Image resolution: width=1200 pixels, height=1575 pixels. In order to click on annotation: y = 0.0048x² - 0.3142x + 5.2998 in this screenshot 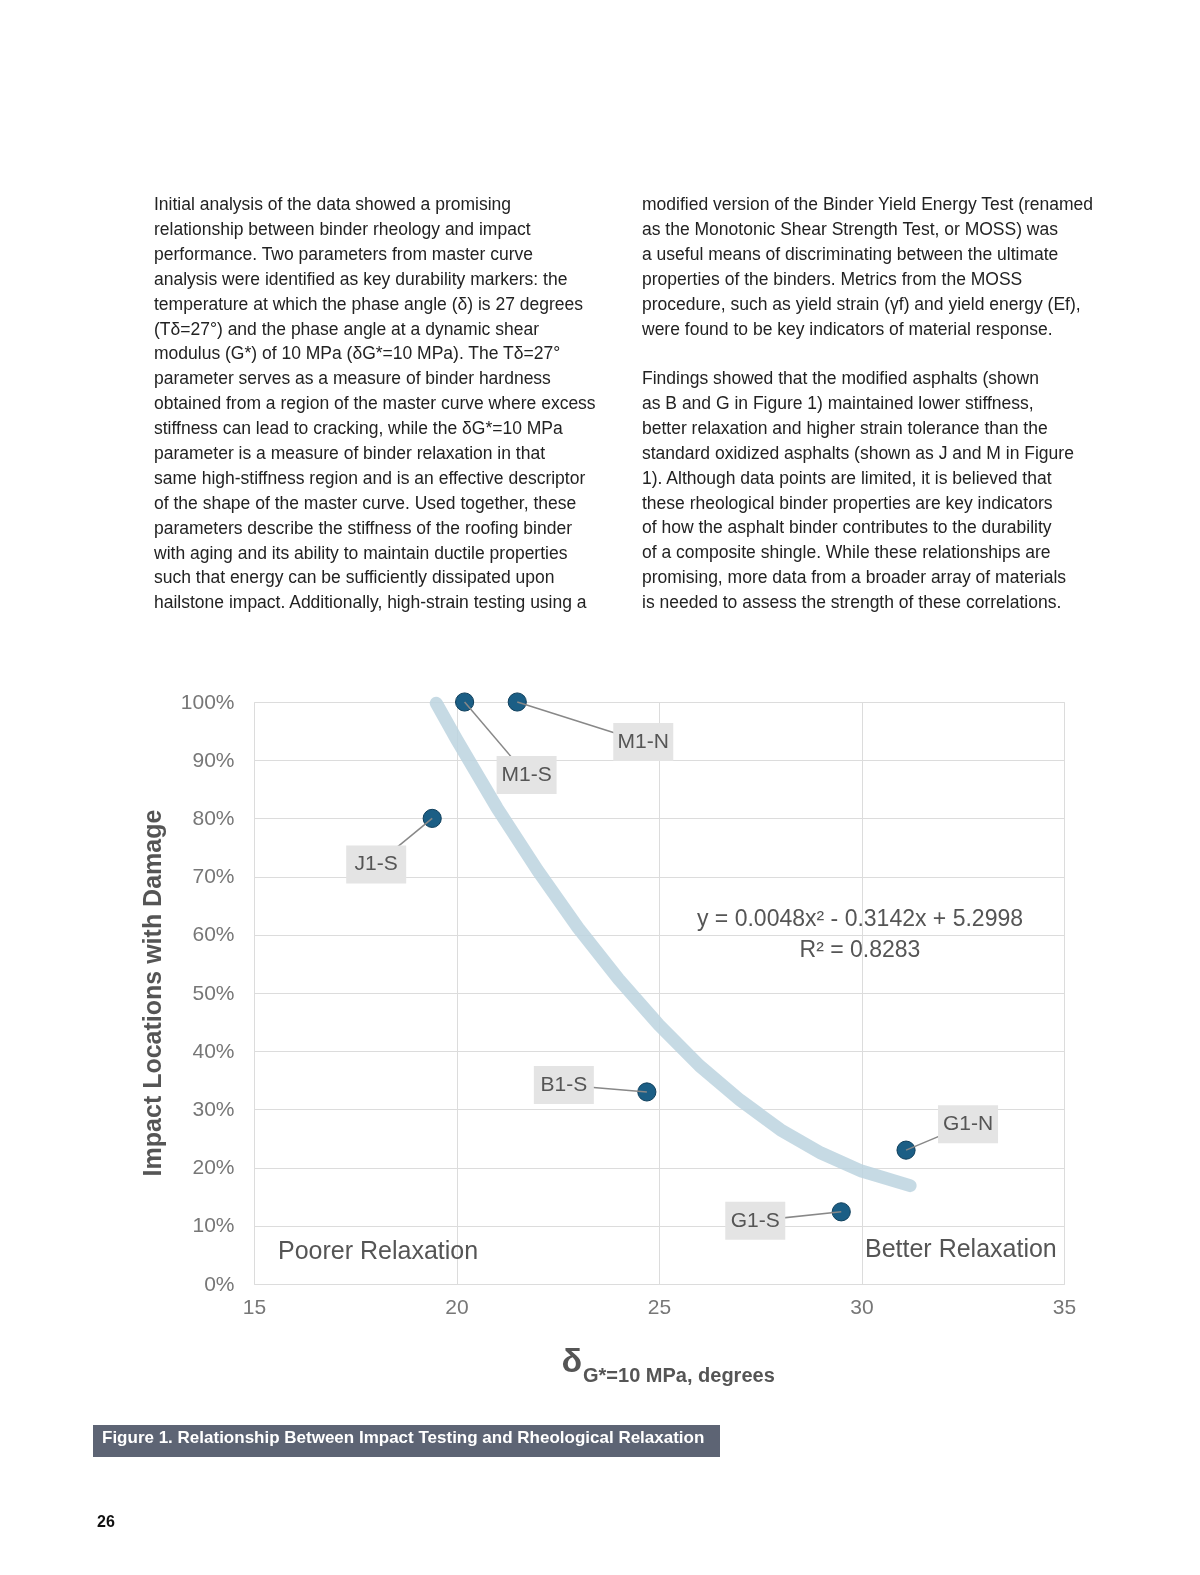, I will do `click(860, 918)`.